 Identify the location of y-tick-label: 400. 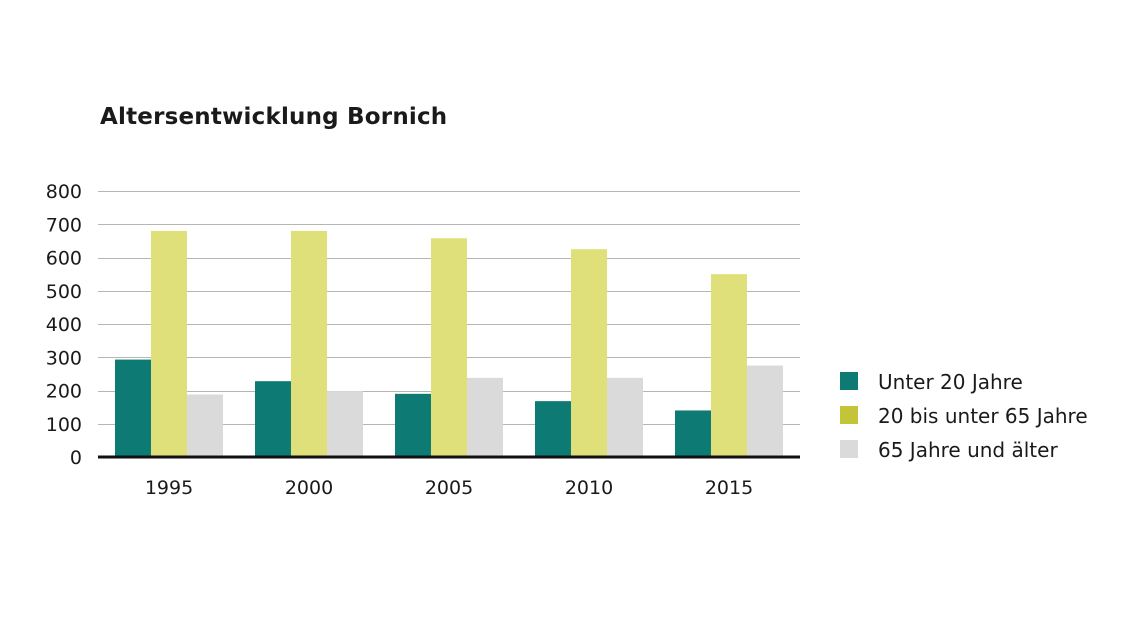
(64, 325).